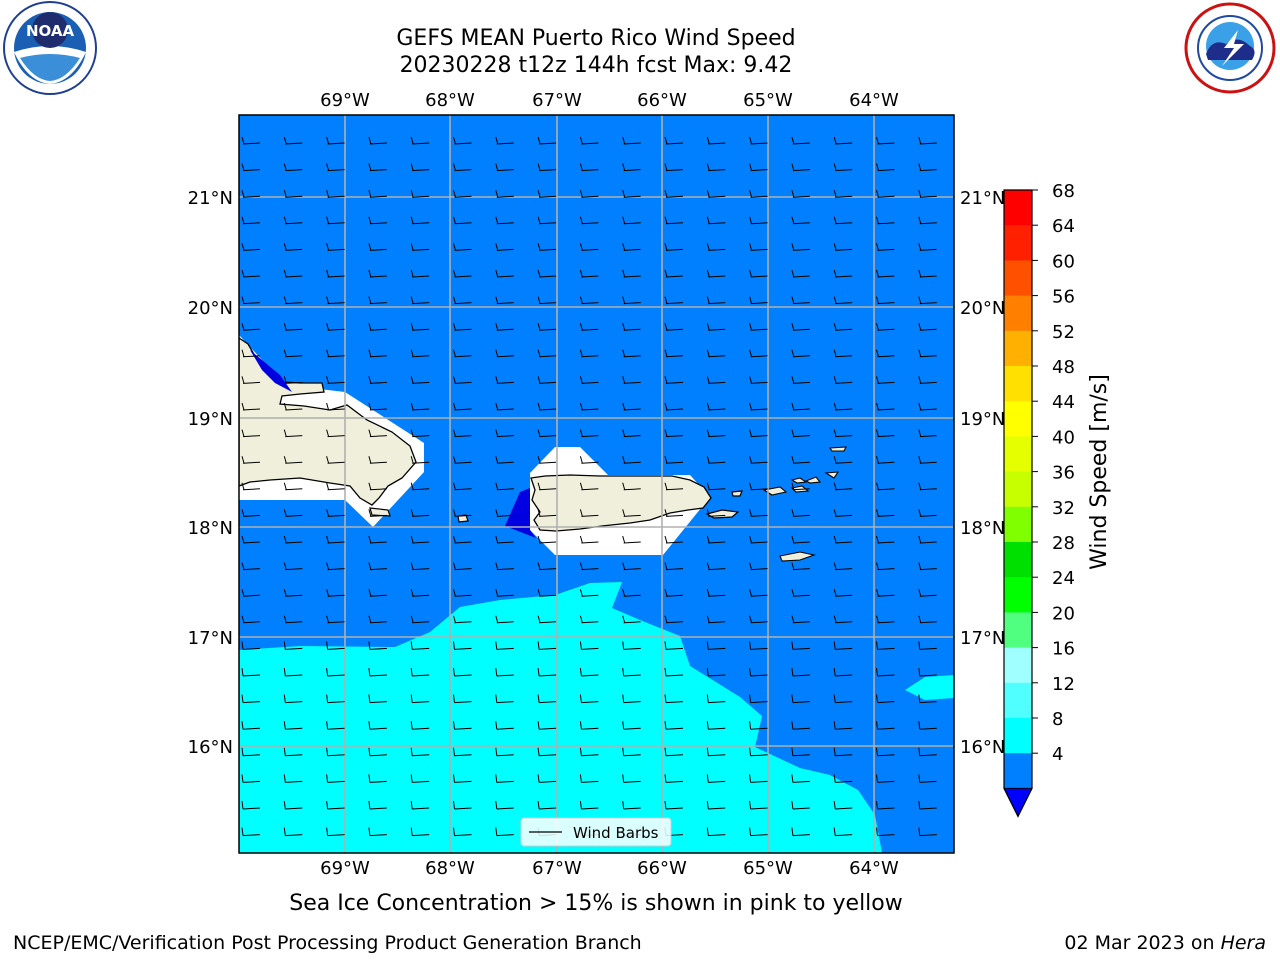 This screenshot has height=960, width=1280. What do you see at coordinates (982, 747) in the screenshot?
I see `lat-label: 16°N` at bounding box center [982, 747].